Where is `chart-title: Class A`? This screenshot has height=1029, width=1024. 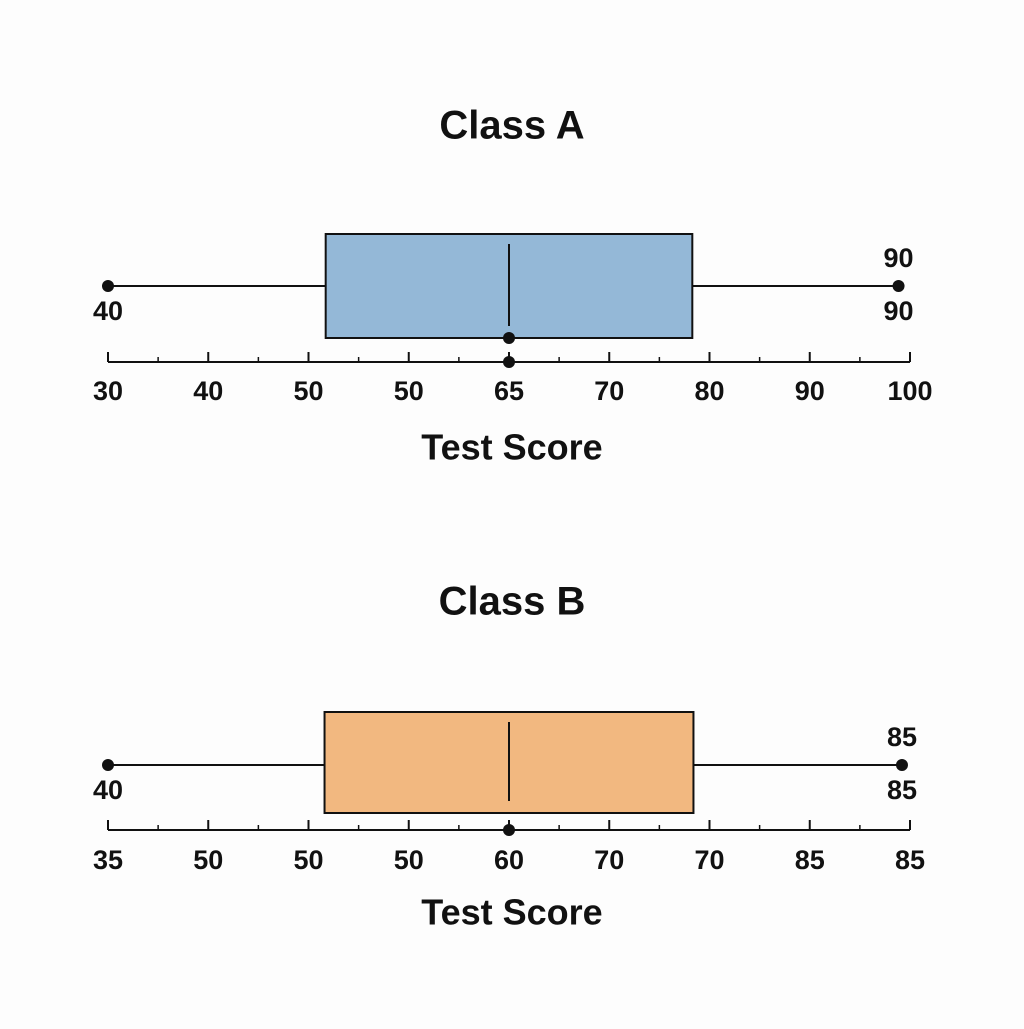
chart-title: Class A is located at coordinates (511, 126).